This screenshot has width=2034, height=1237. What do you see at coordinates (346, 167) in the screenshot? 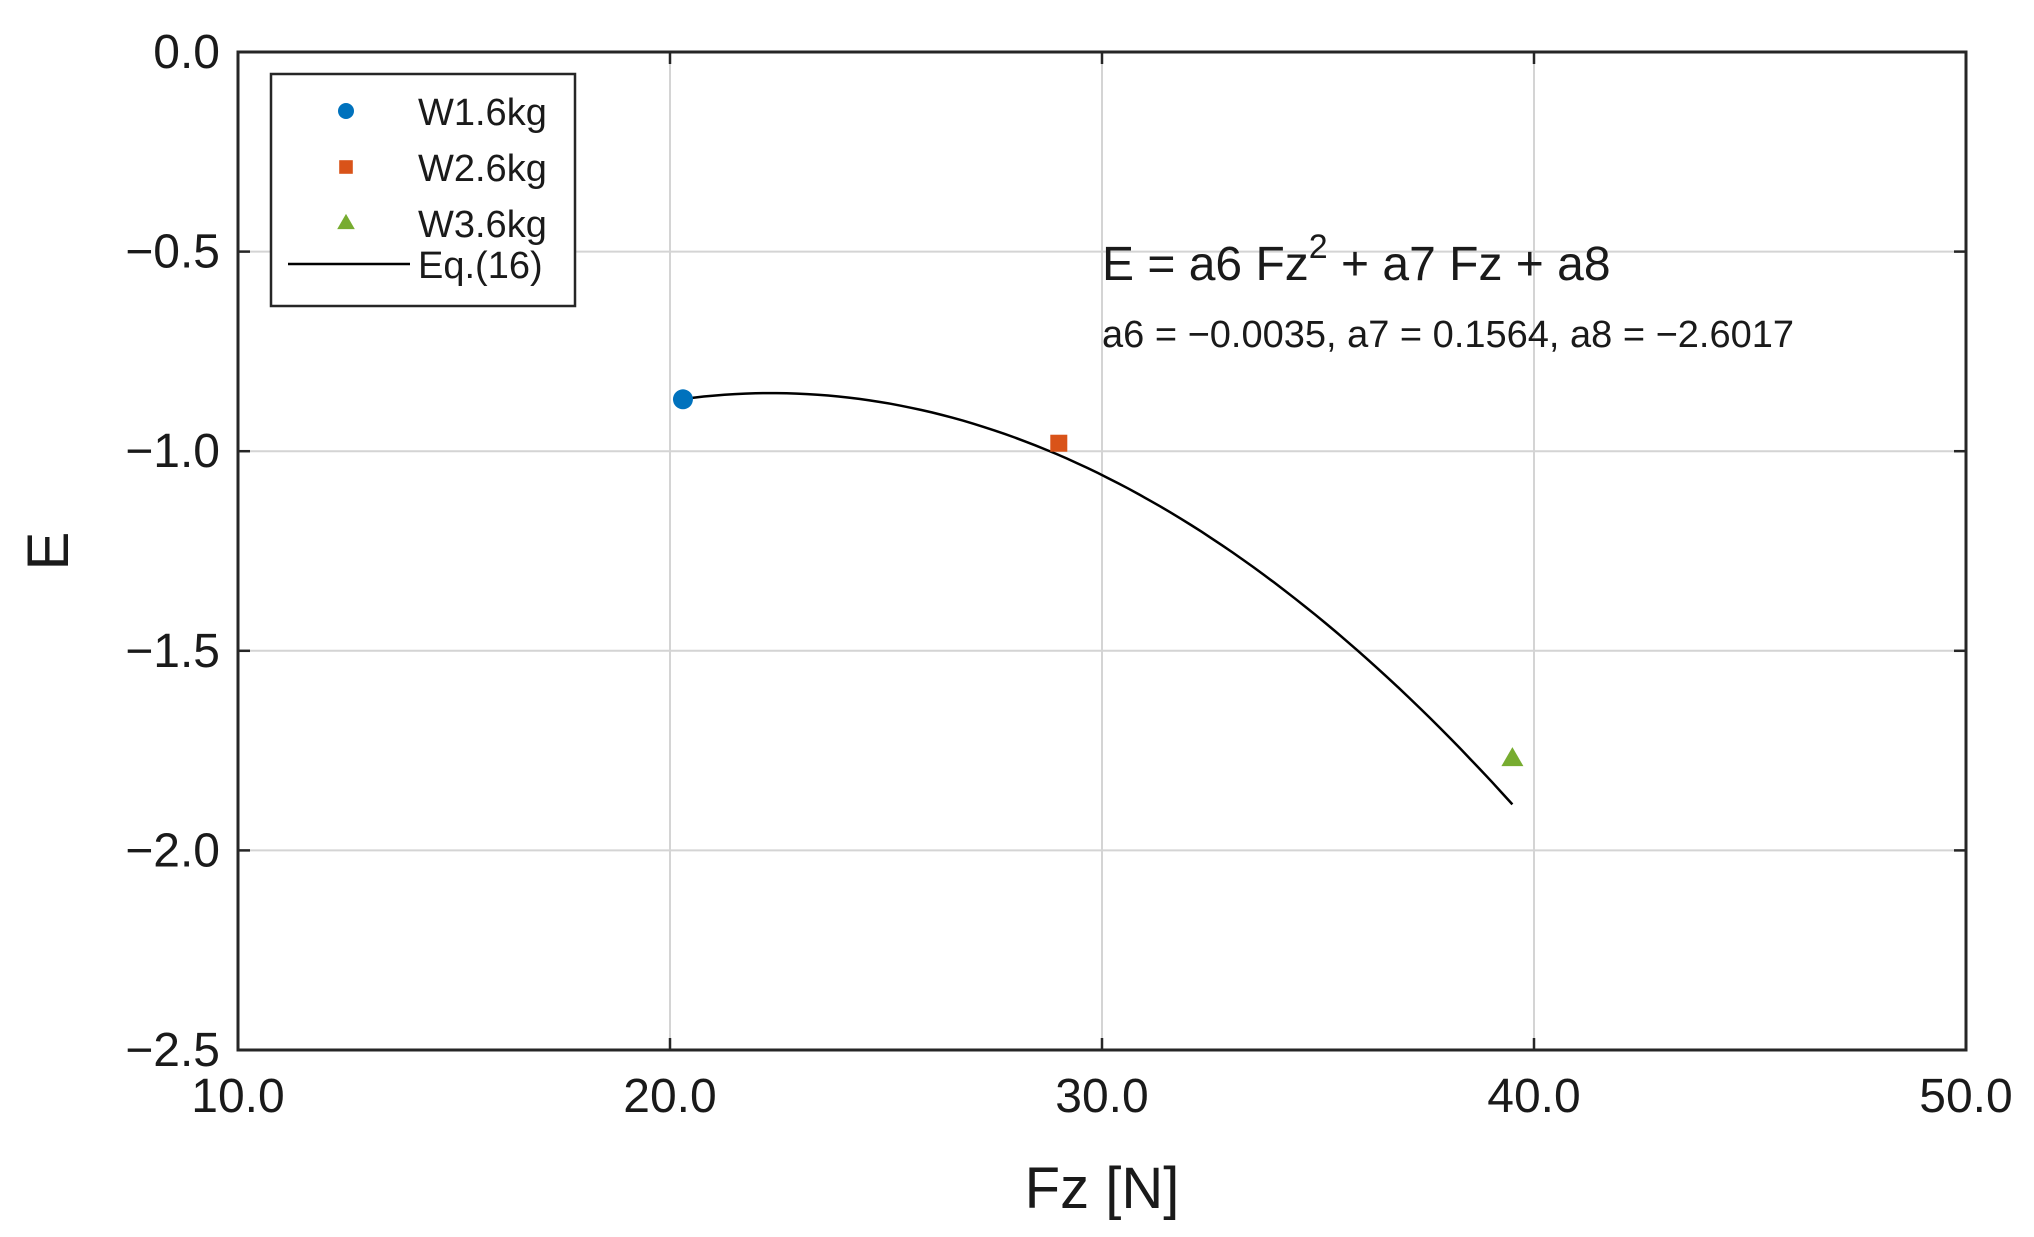
I see `legend-marker-square` at bounding box center [346, 167].